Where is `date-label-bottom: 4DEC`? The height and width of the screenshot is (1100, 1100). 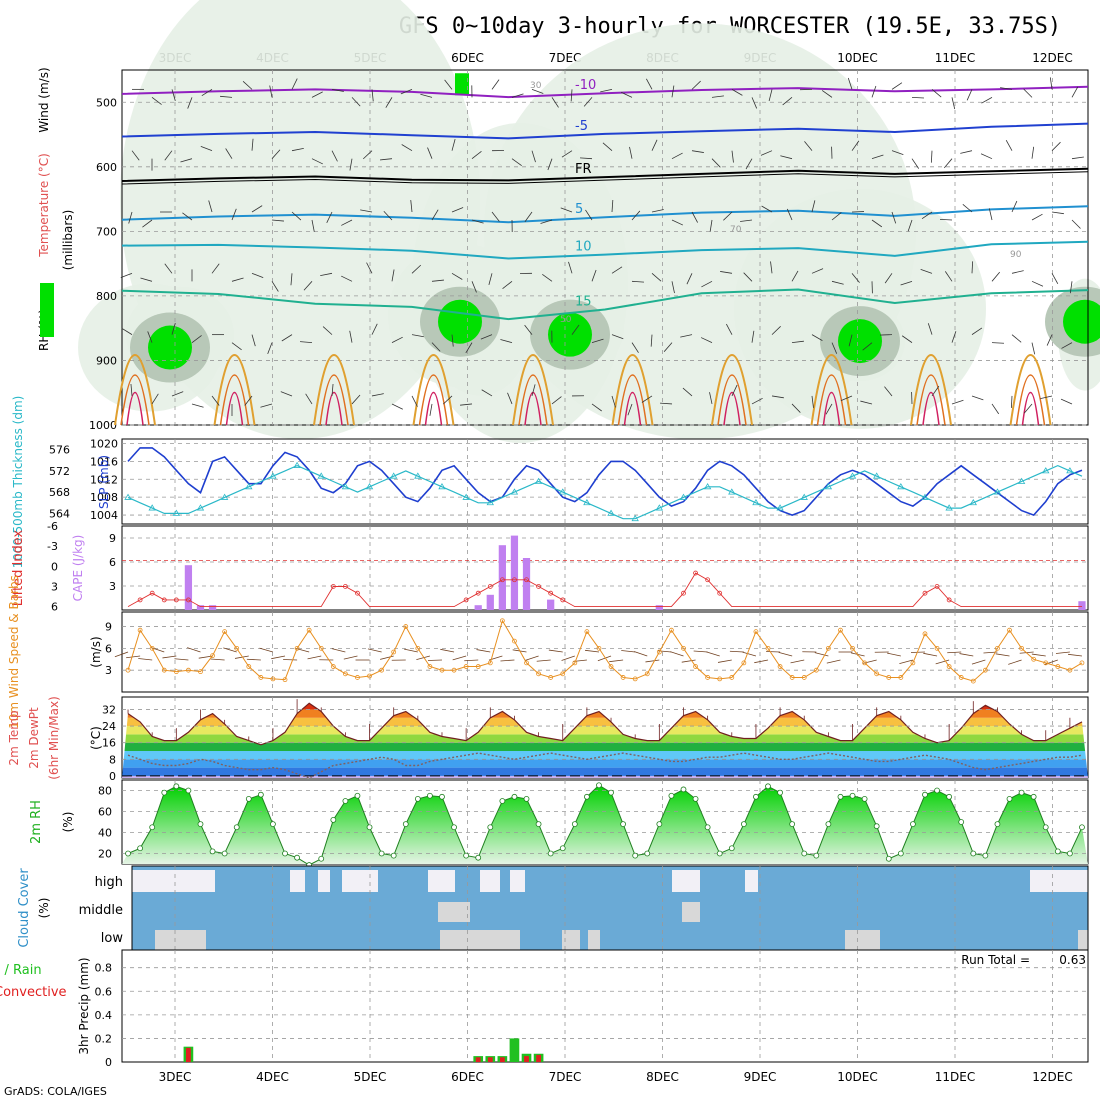
date-label-bottom: 4DEC is located at coordinates (272, 1077).